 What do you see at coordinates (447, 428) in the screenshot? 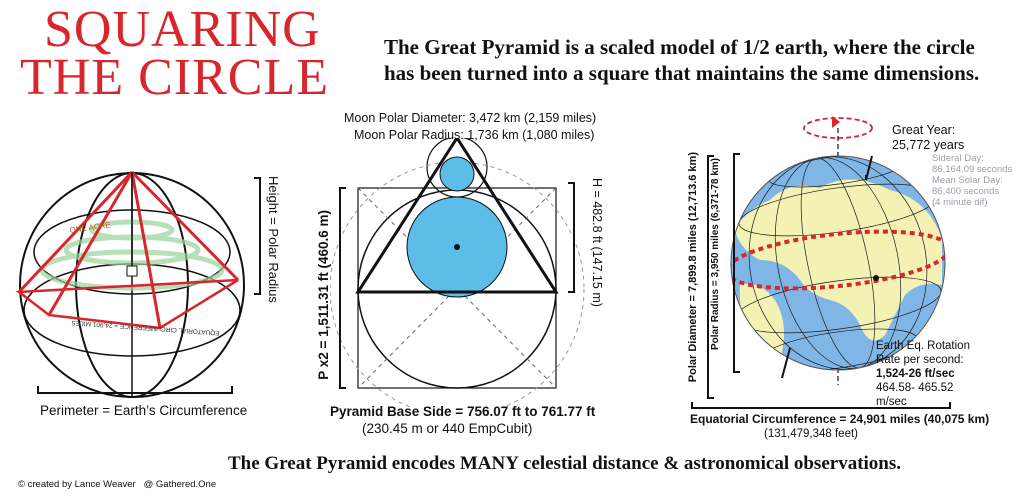
I see `pyramid-base-metric-label: (230.45 m or 440 EmpCubit)` at bounding box center [447, 428].